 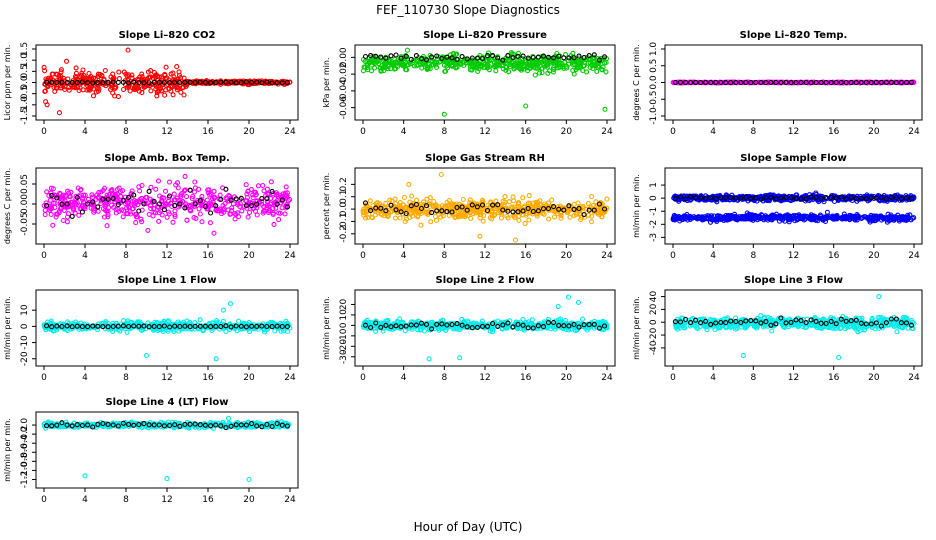 I want to click on x-tick-label: 16, so click(x=208, y=378).